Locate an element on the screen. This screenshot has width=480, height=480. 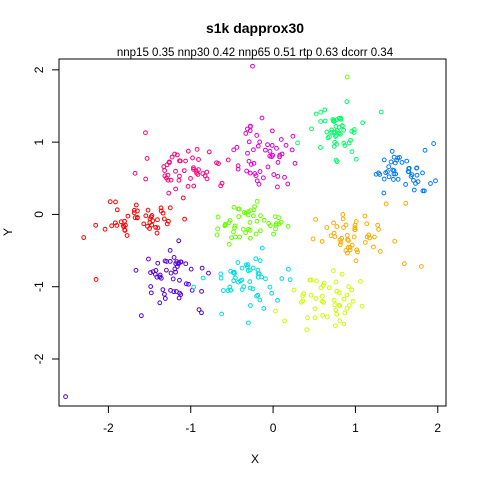
x-tick-label: 2 is located at coordinates (437, 428).